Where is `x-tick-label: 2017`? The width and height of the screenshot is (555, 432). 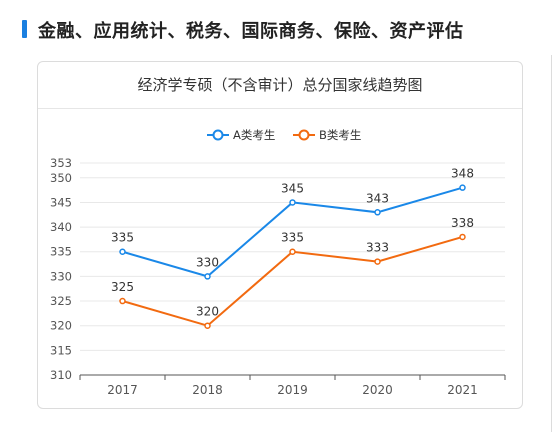
x-tick-label: 2017 is located at coordinates (122, 390).